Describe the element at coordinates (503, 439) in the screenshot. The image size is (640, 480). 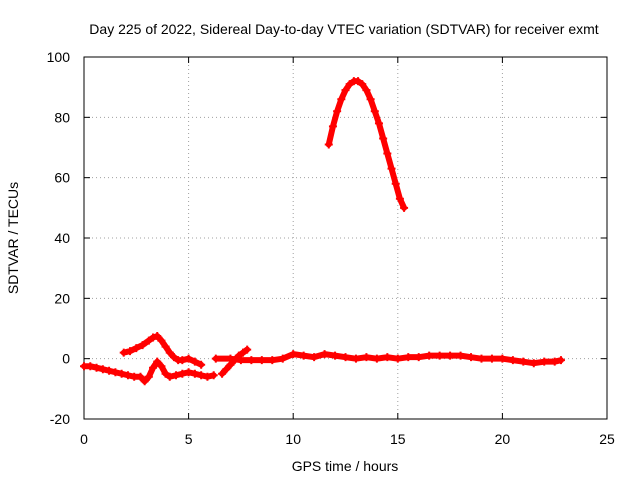
I see `x-tick-label: 20` at that location.